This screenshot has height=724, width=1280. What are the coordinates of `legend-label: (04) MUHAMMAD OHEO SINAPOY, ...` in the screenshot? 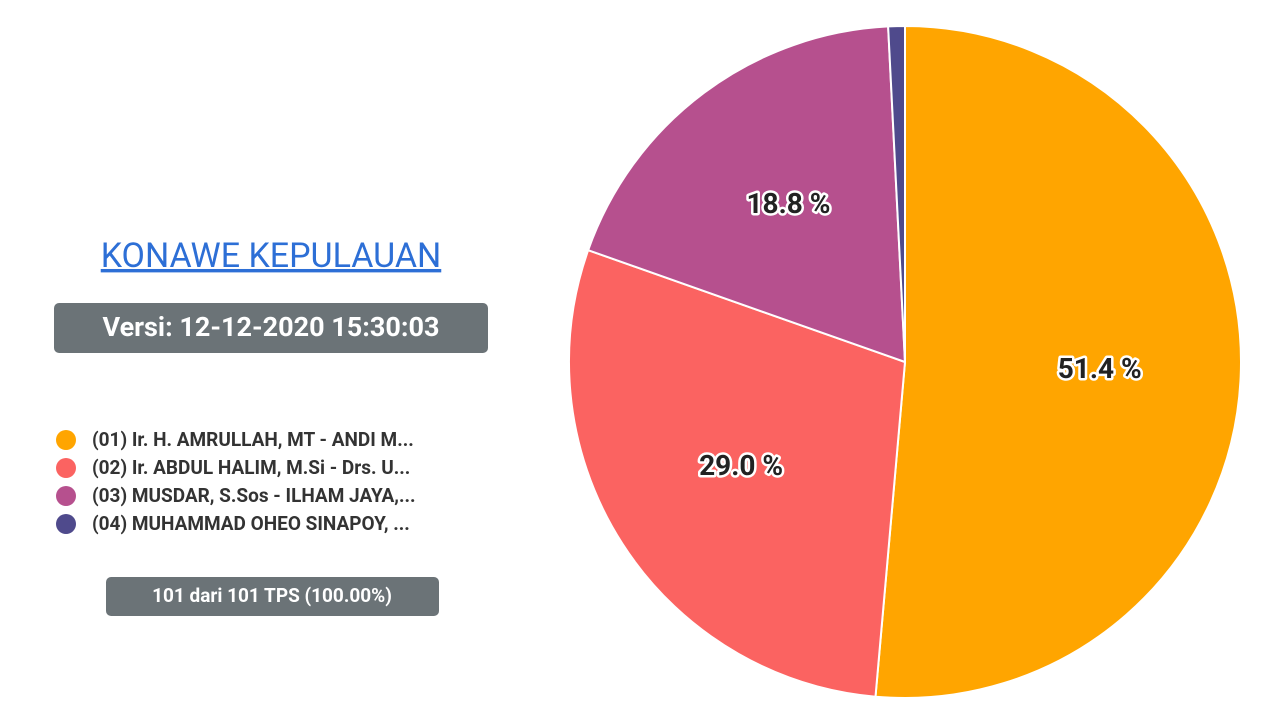 It's located at (251, 523).